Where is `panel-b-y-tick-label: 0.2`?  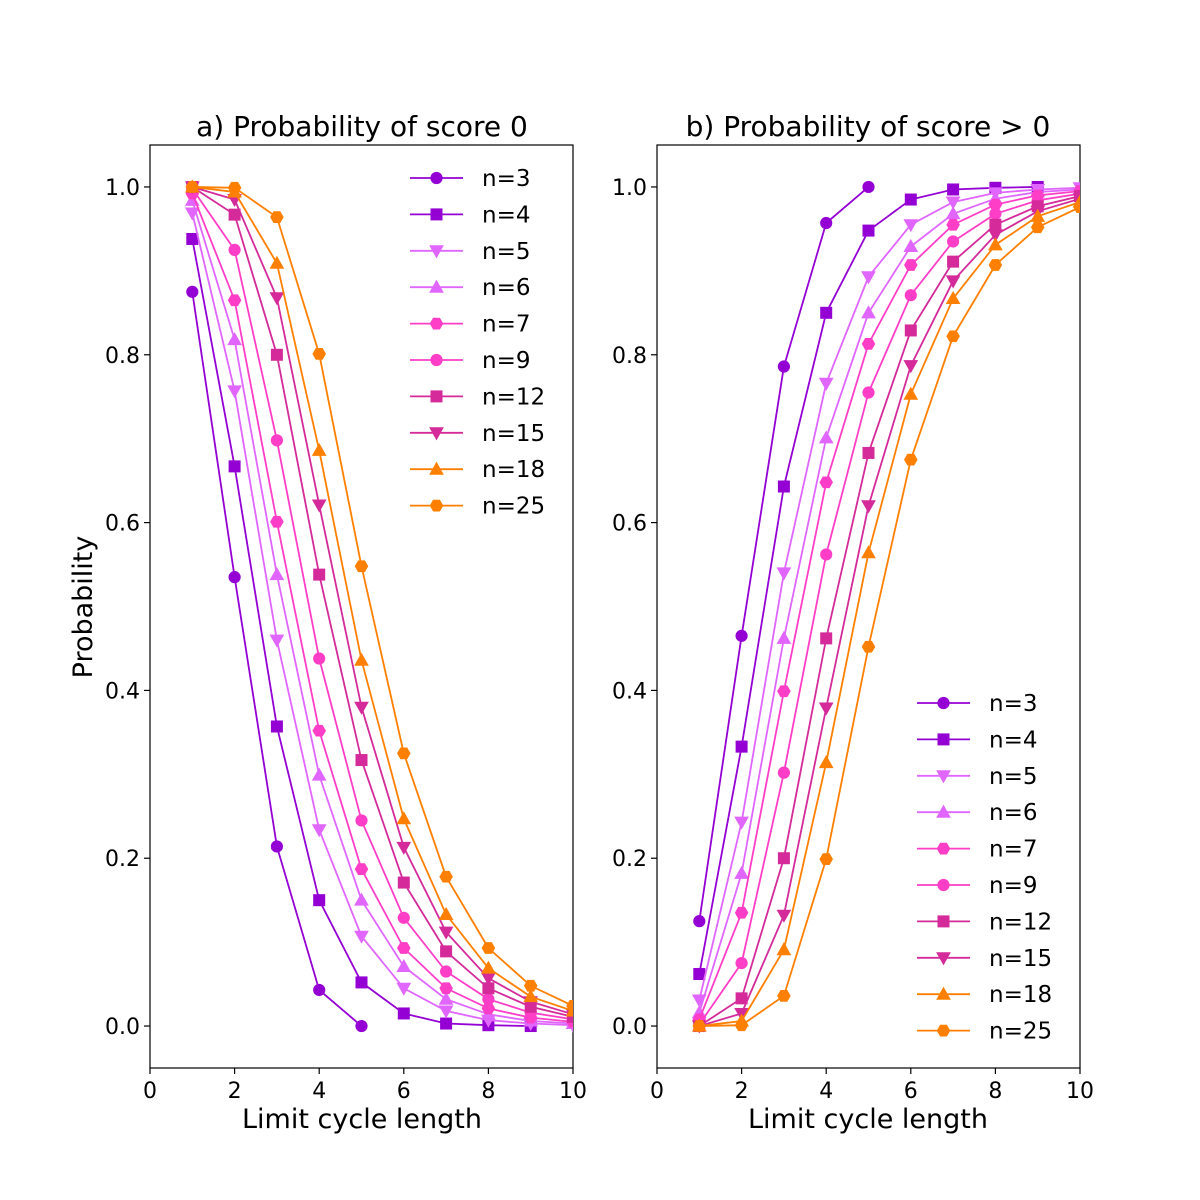 panel-b-y-tick-label: 0.2 is located at coordinates (629, 859).